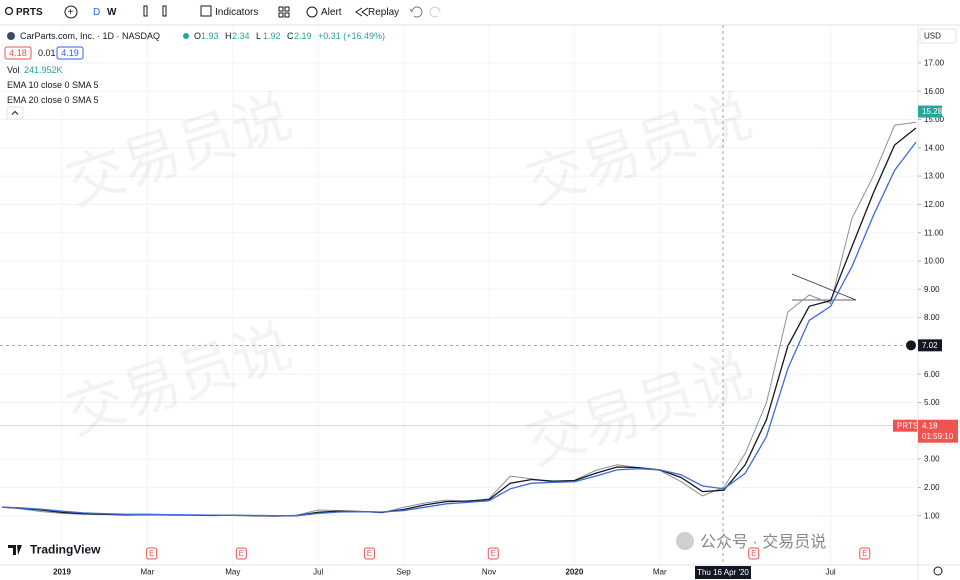  Describe the element at coordinates (228, 36) in the screenshot. I see `ohlc-label: H` at that location.